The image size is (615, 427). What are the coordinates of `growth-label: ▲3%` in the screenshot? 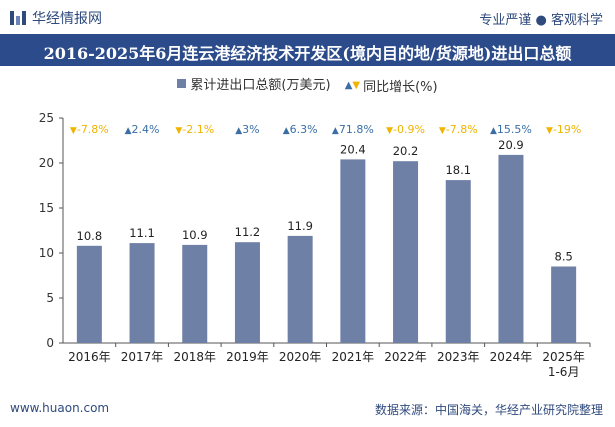 It's located at (247, 129).